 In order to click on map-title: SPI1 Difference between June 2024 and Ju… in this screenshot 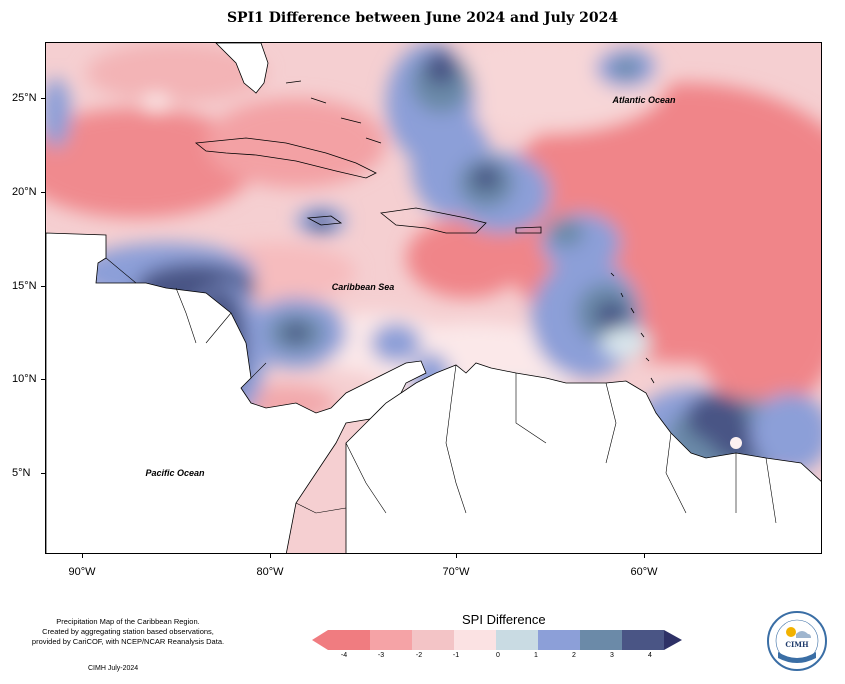, I will do `click(422, 18)`.